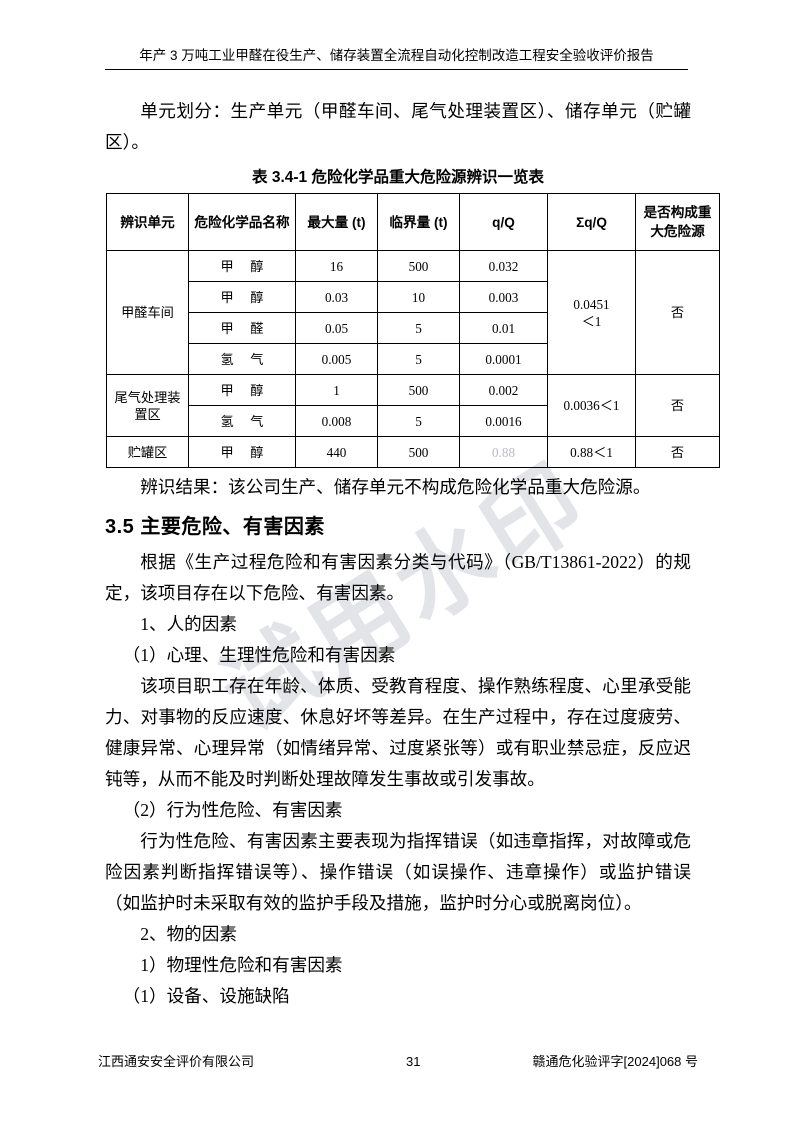 The height and width of the screenshot is (1122, 793). I want to click on table-caption: 表 3.4-1 危险化学品重大危险源辨识一览表, so click(398, 177).